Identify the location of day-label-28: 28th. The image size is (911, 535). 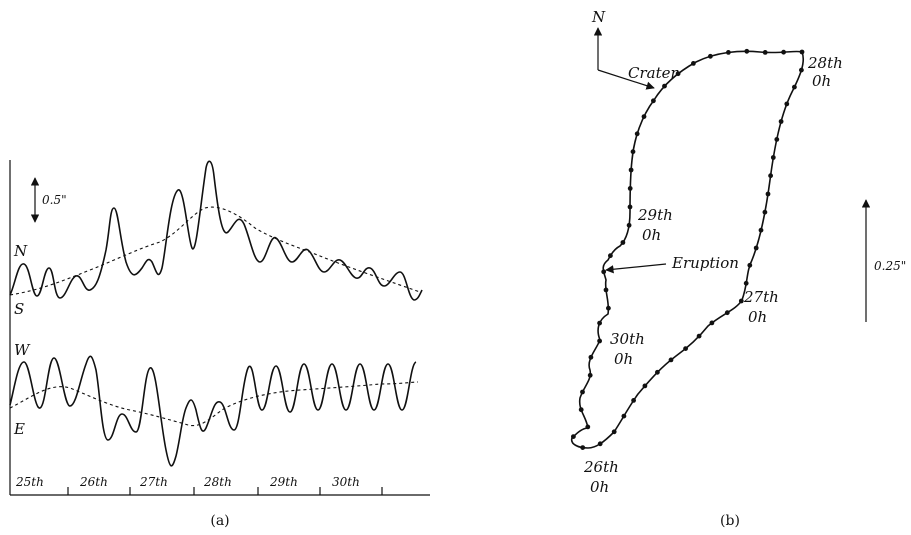
(217, 482).